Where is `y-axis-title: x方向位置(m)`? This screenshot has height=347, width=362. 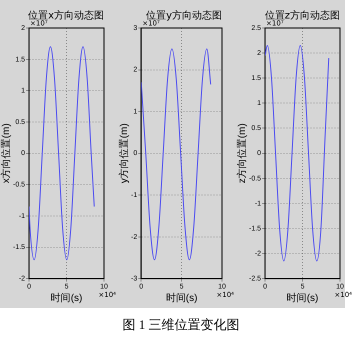 y-axis-title: x方向位置(m) is located at coordinates (6, 153).